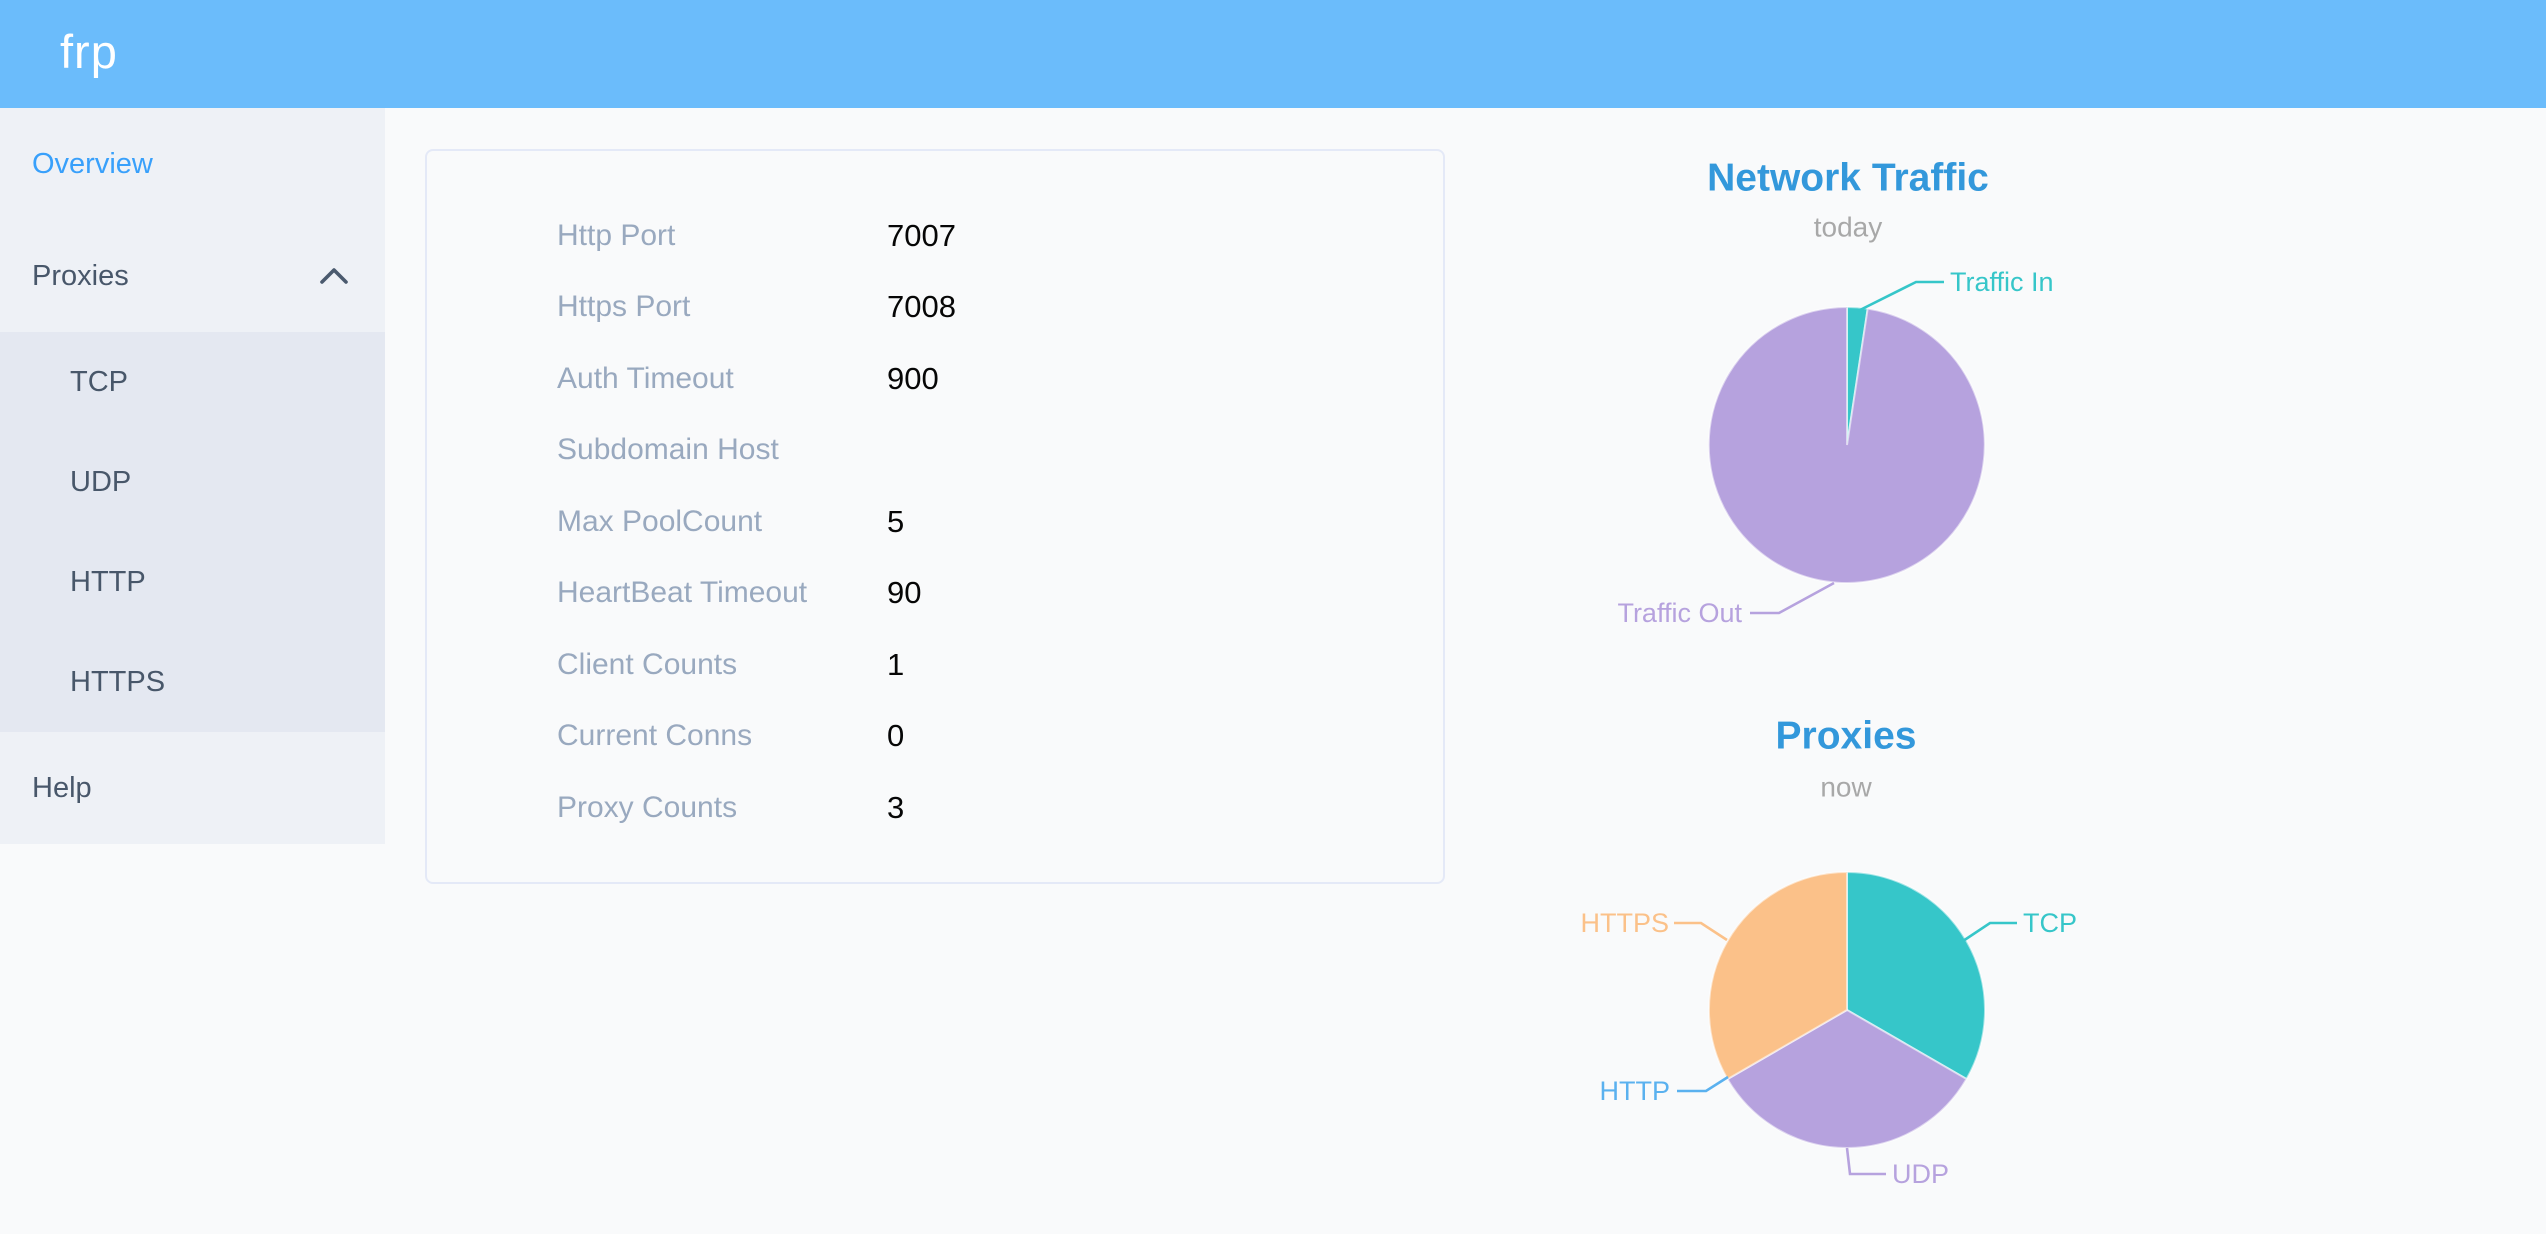 The height and width of the screenshot is (1234, 2546). I want to click on pie-slice-tcp, so click(1916, 975).